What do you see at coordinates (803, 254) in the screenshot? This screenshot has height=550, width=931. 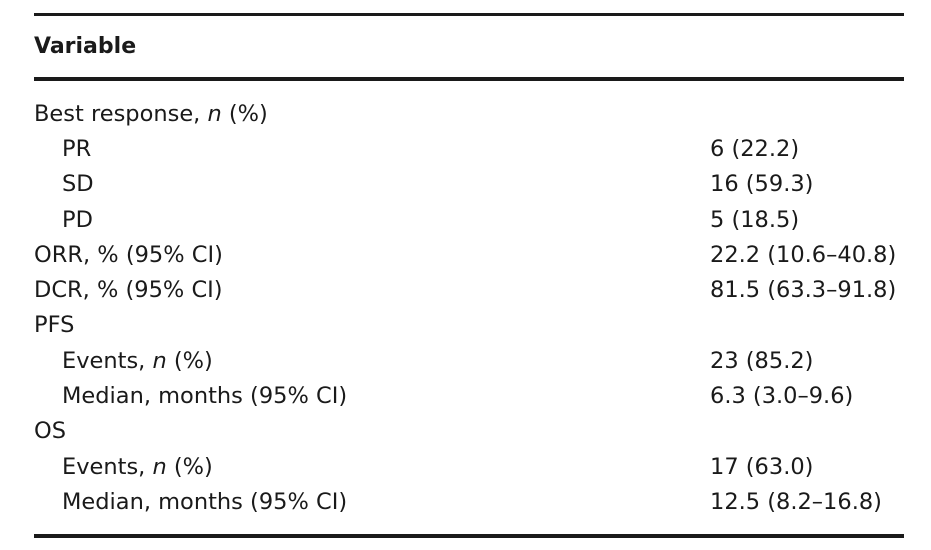 I see `row-value: 22.2 (10.6–40.8)` at bounding box center [803, 254].